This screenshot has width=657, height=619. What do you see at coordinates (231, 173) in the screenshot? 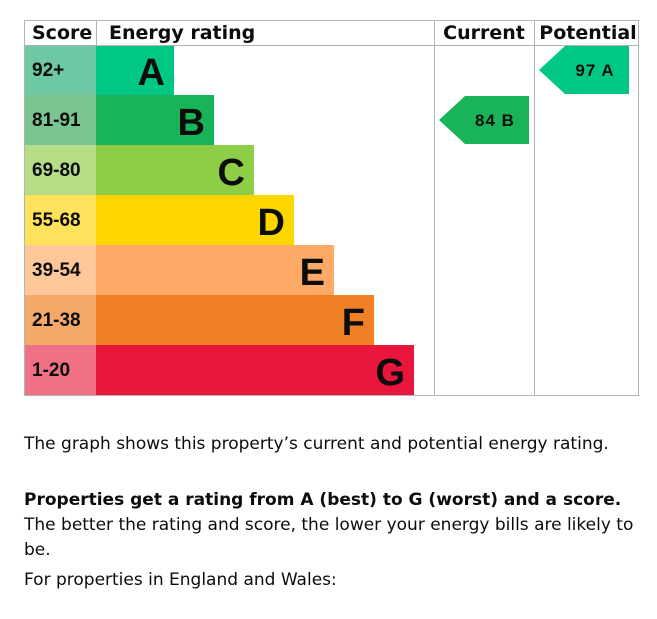
I see `band-letter-c: C` at bounding box center [231, 173].